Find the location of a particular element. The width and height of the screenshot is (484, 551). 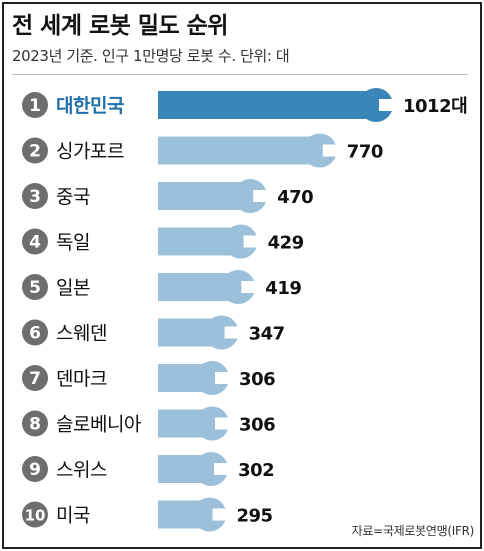

value-label: 1012대 is located at coordinates (435, 106).